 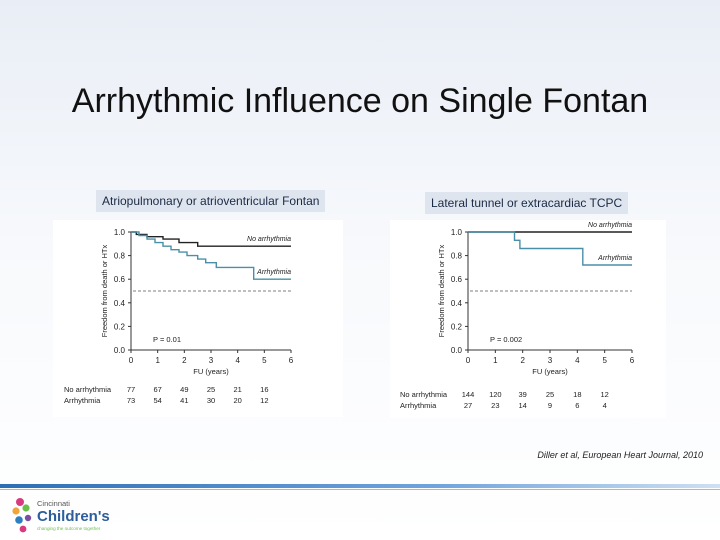 What do you see at coordinates (157, 400) in the screenshot?
I see `at-risk-value: 54` at bounding box center [157, 400].